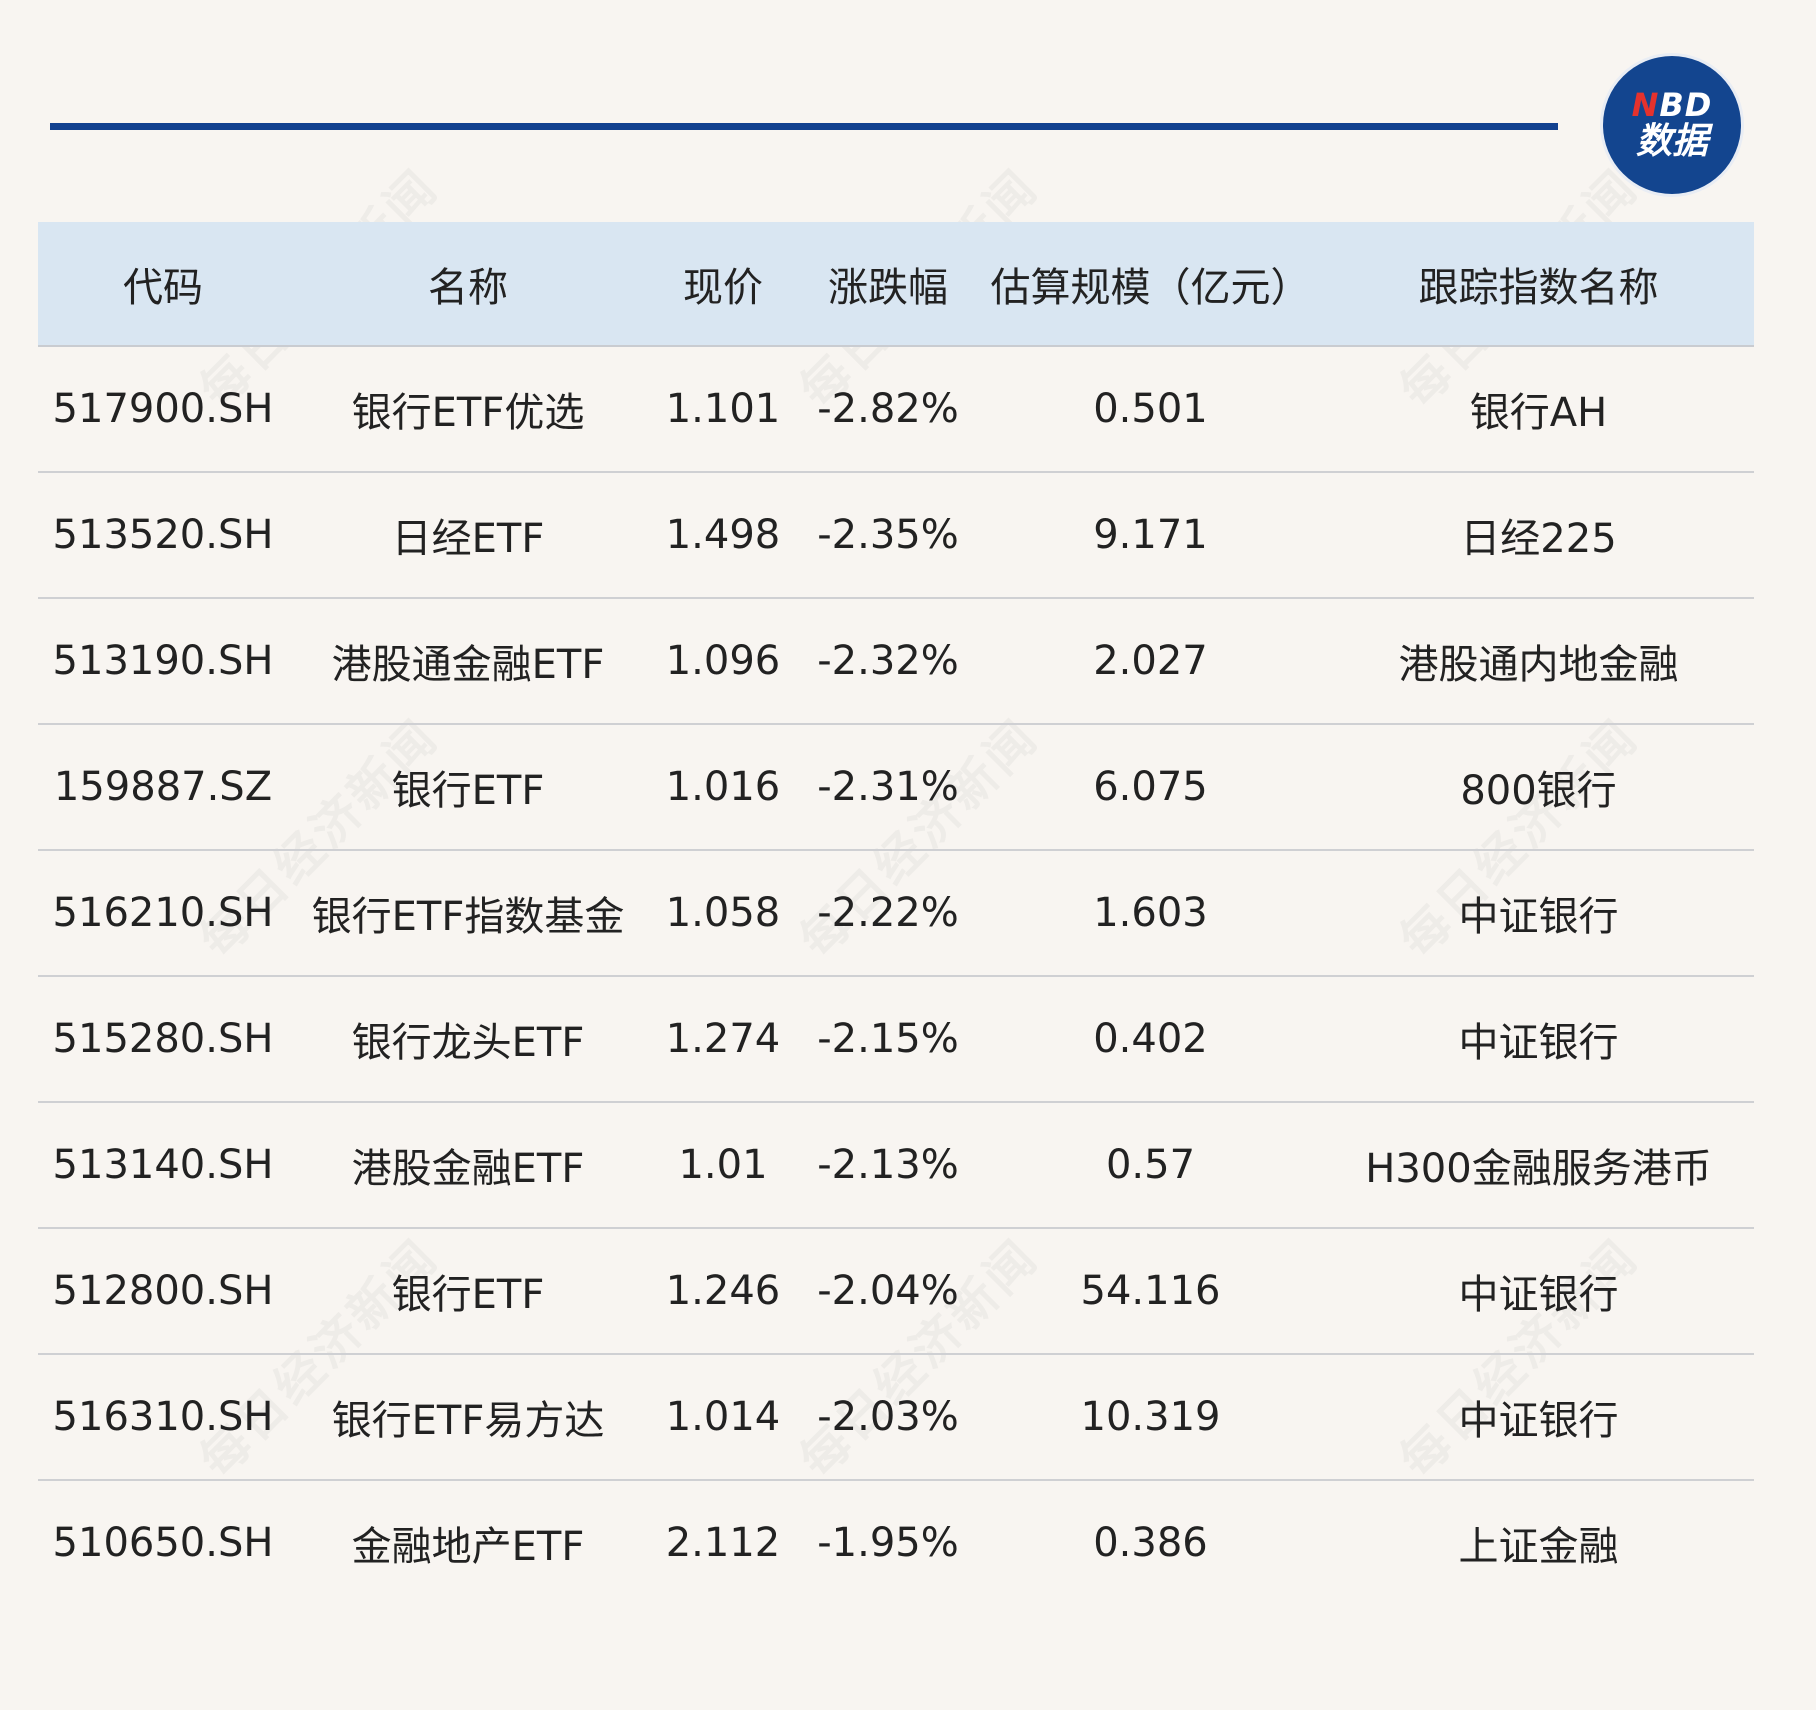 Image resolution: width=1816 pixels, height=1710 pixels. I want to click on table-row: 513190.SH 港股通金融ETF 1.096 -2.32% 2.027 港股通内地金融, so click(896, 661).